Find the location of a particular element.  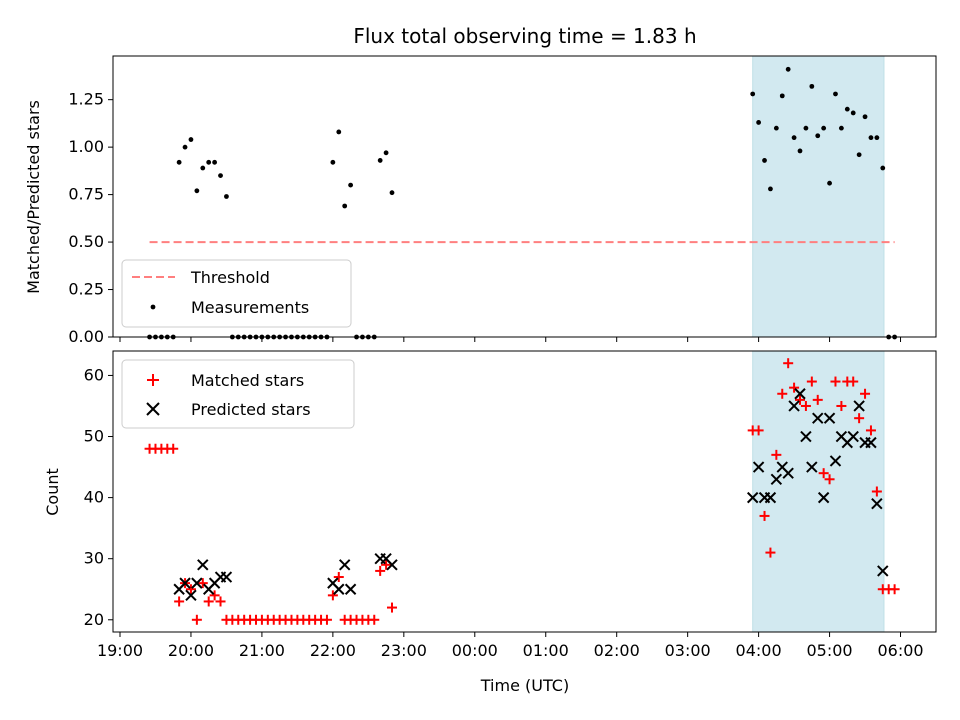

x-tick-label: 01:00 is located at coordinates (546, 650).